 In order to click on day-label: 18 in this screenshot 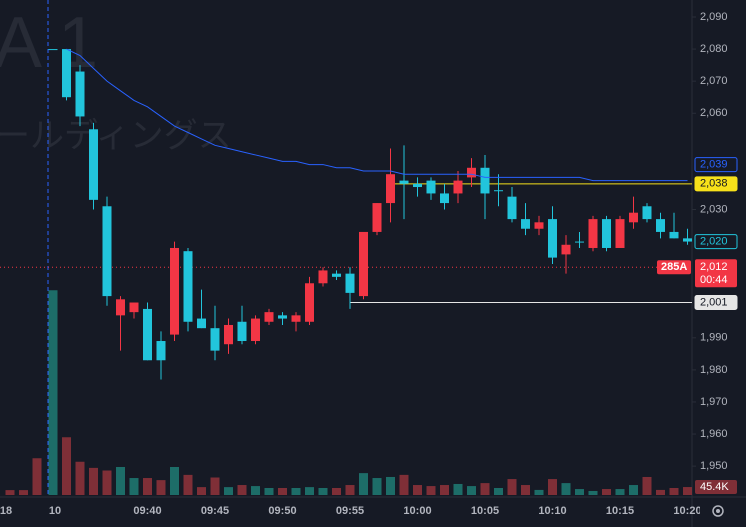, I will do `click(6, 511)`.